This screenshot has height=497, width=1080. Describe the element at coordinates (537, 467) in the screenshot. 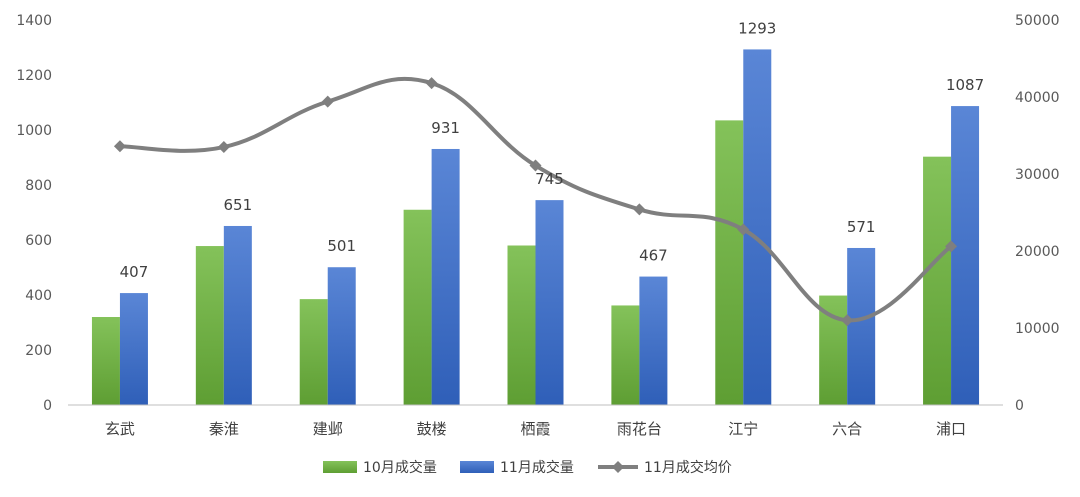

I see `legend-label: 11月成交量` at that location.